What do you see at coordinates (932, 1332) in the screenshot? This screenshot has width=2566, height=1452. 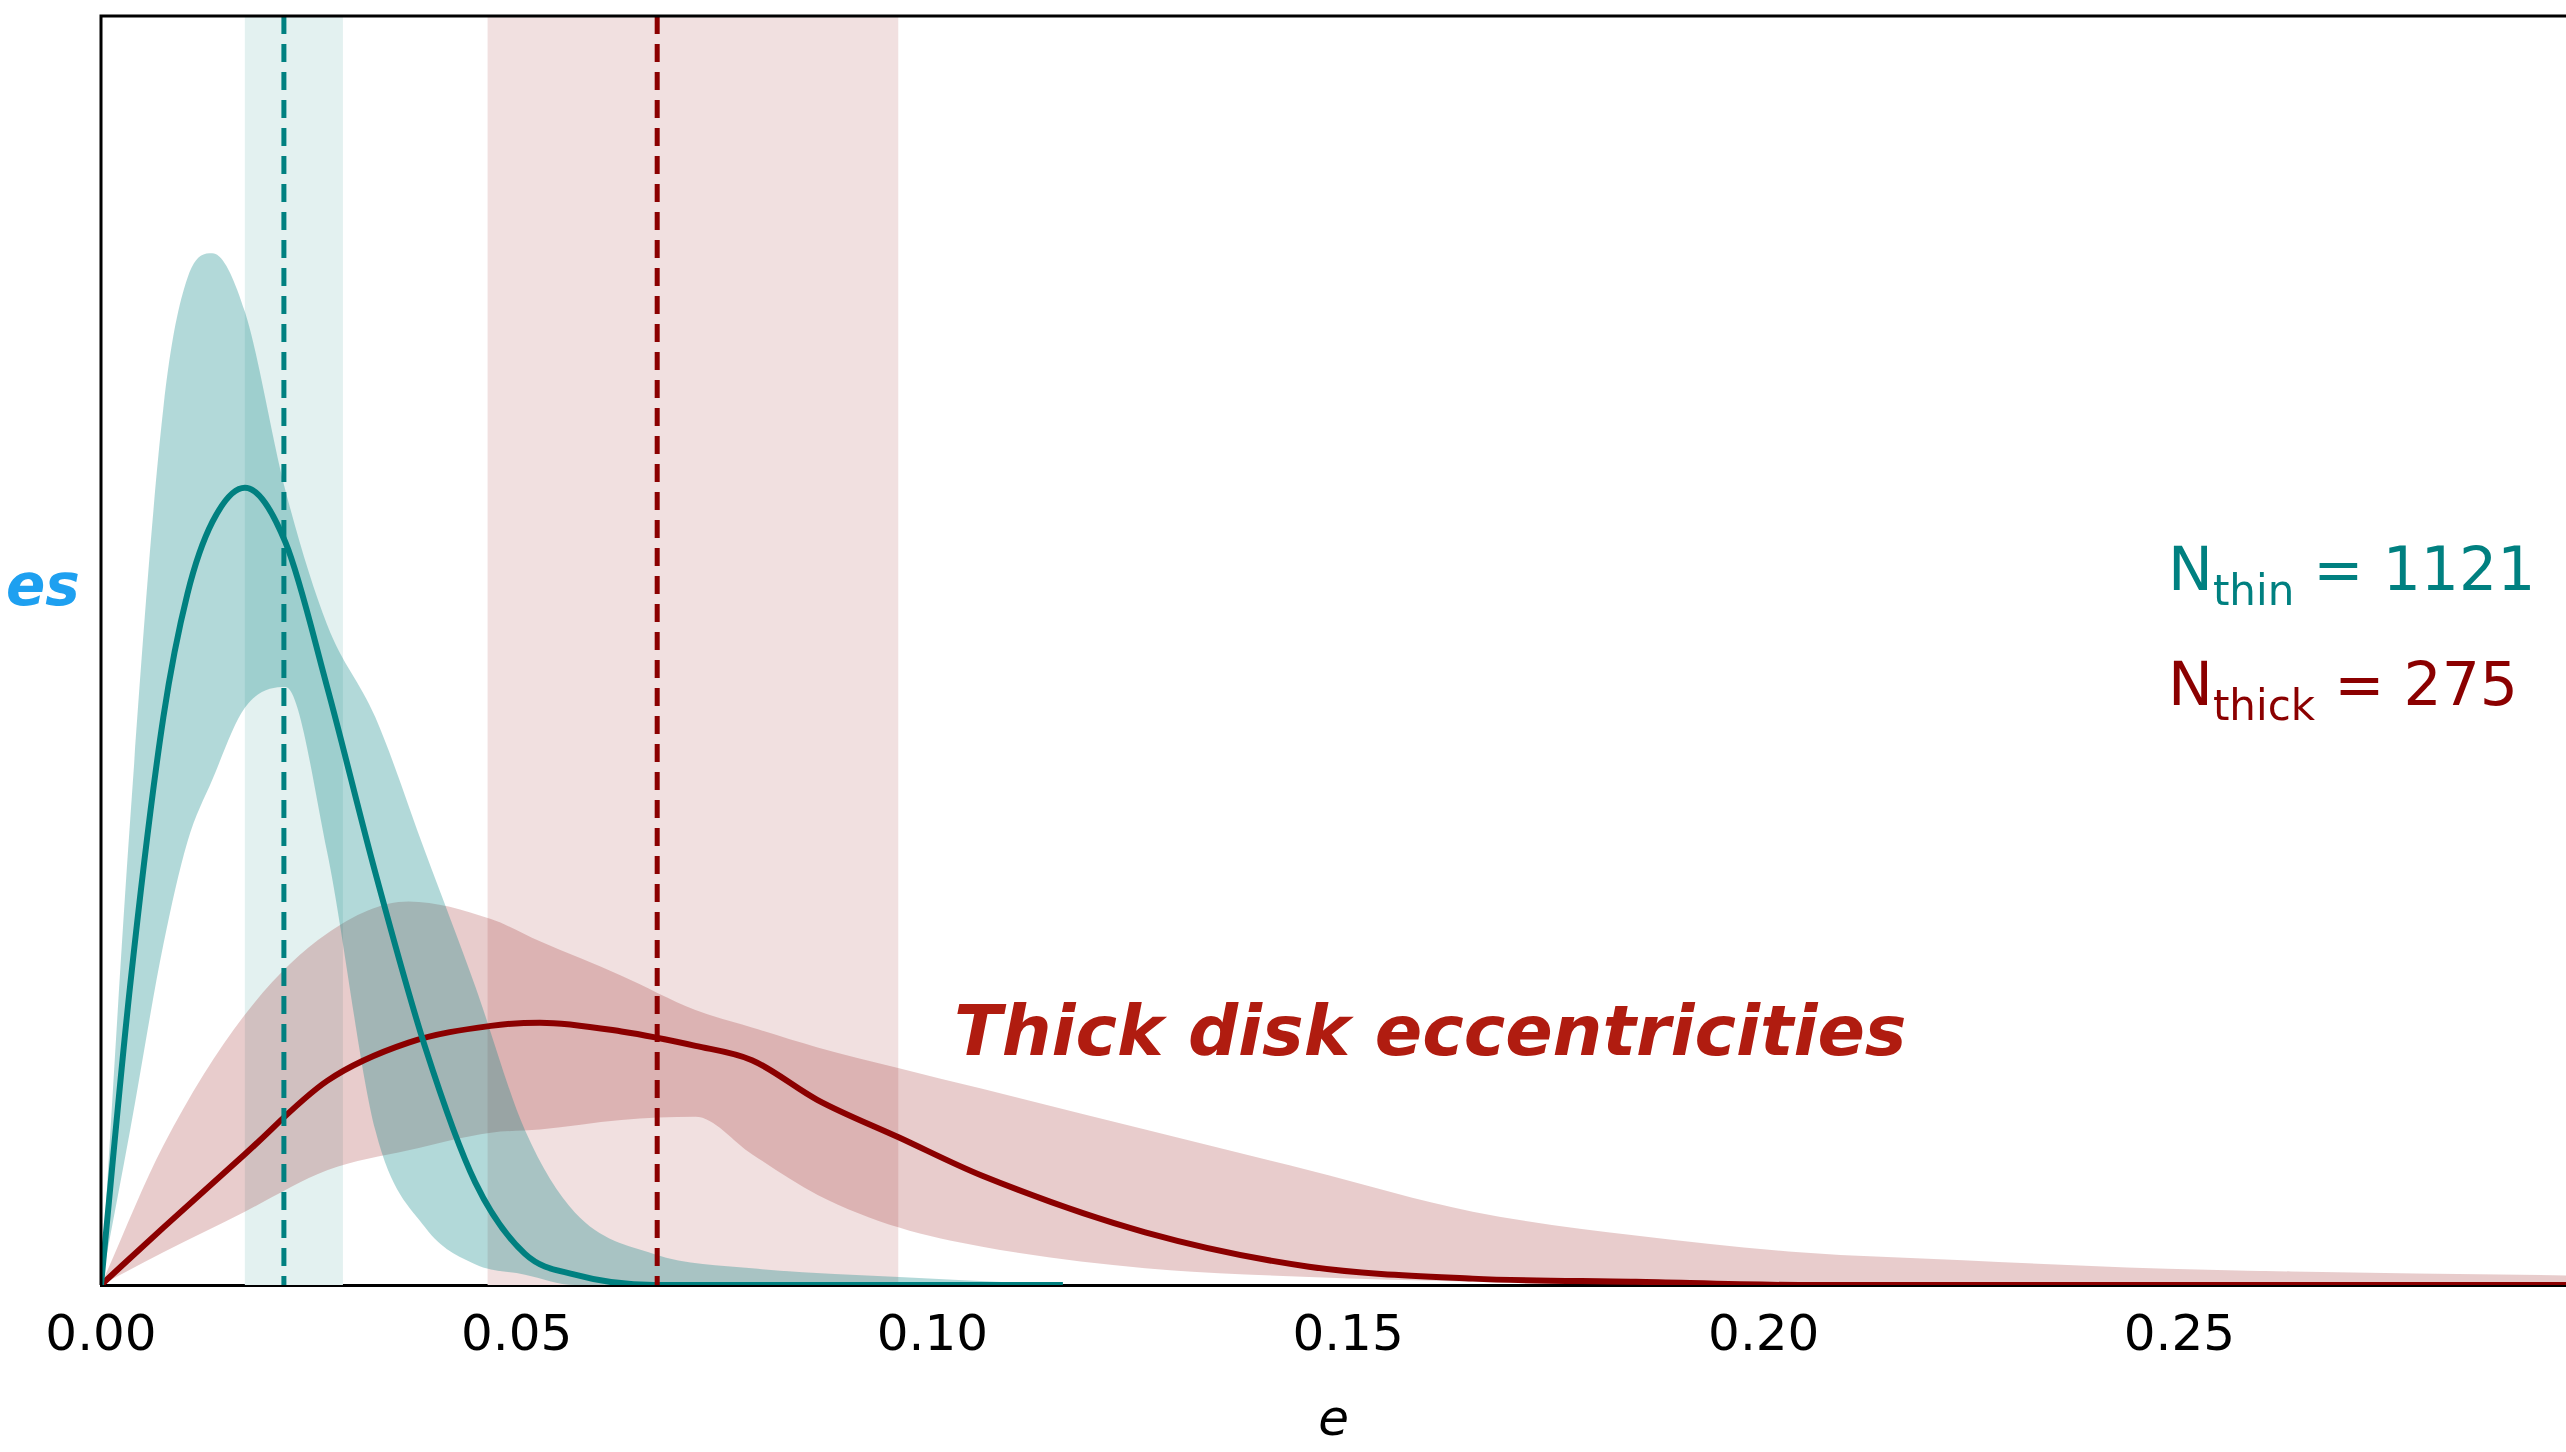 I see `x-tick-label: 0.10` at bounding box center [932, 1332].